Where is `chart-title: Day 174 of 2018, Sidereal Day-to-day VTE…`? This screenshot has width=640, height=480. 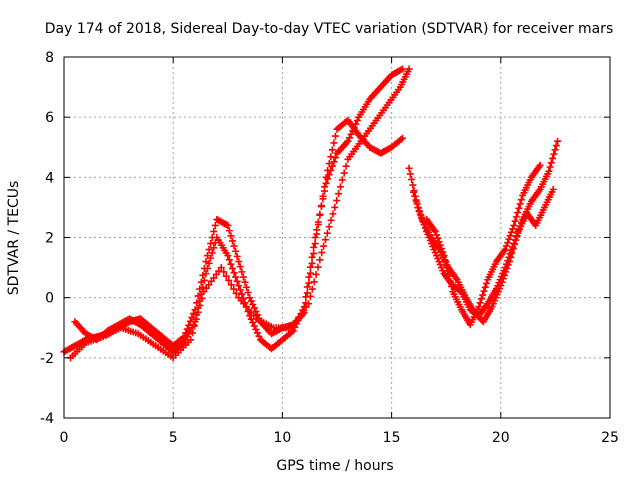
chart-title: Day 174 of 2018, Sidereal Day-to-day VTE… is located at coordinates (329, 29).